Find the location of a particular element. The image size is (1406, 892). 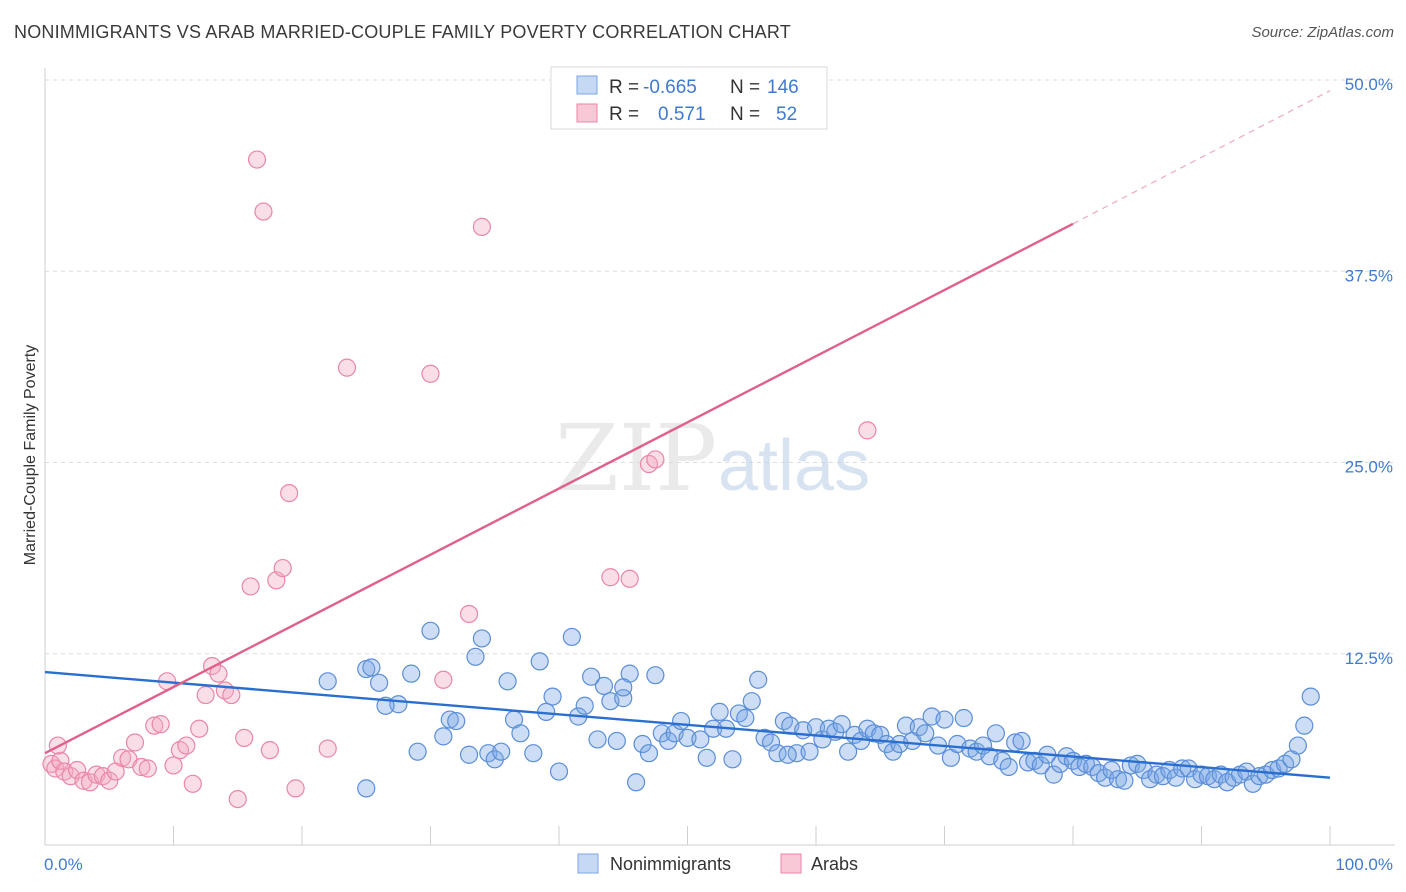

bottom-legend-label-arabs: Arabs is located at coordinates (834, 864).